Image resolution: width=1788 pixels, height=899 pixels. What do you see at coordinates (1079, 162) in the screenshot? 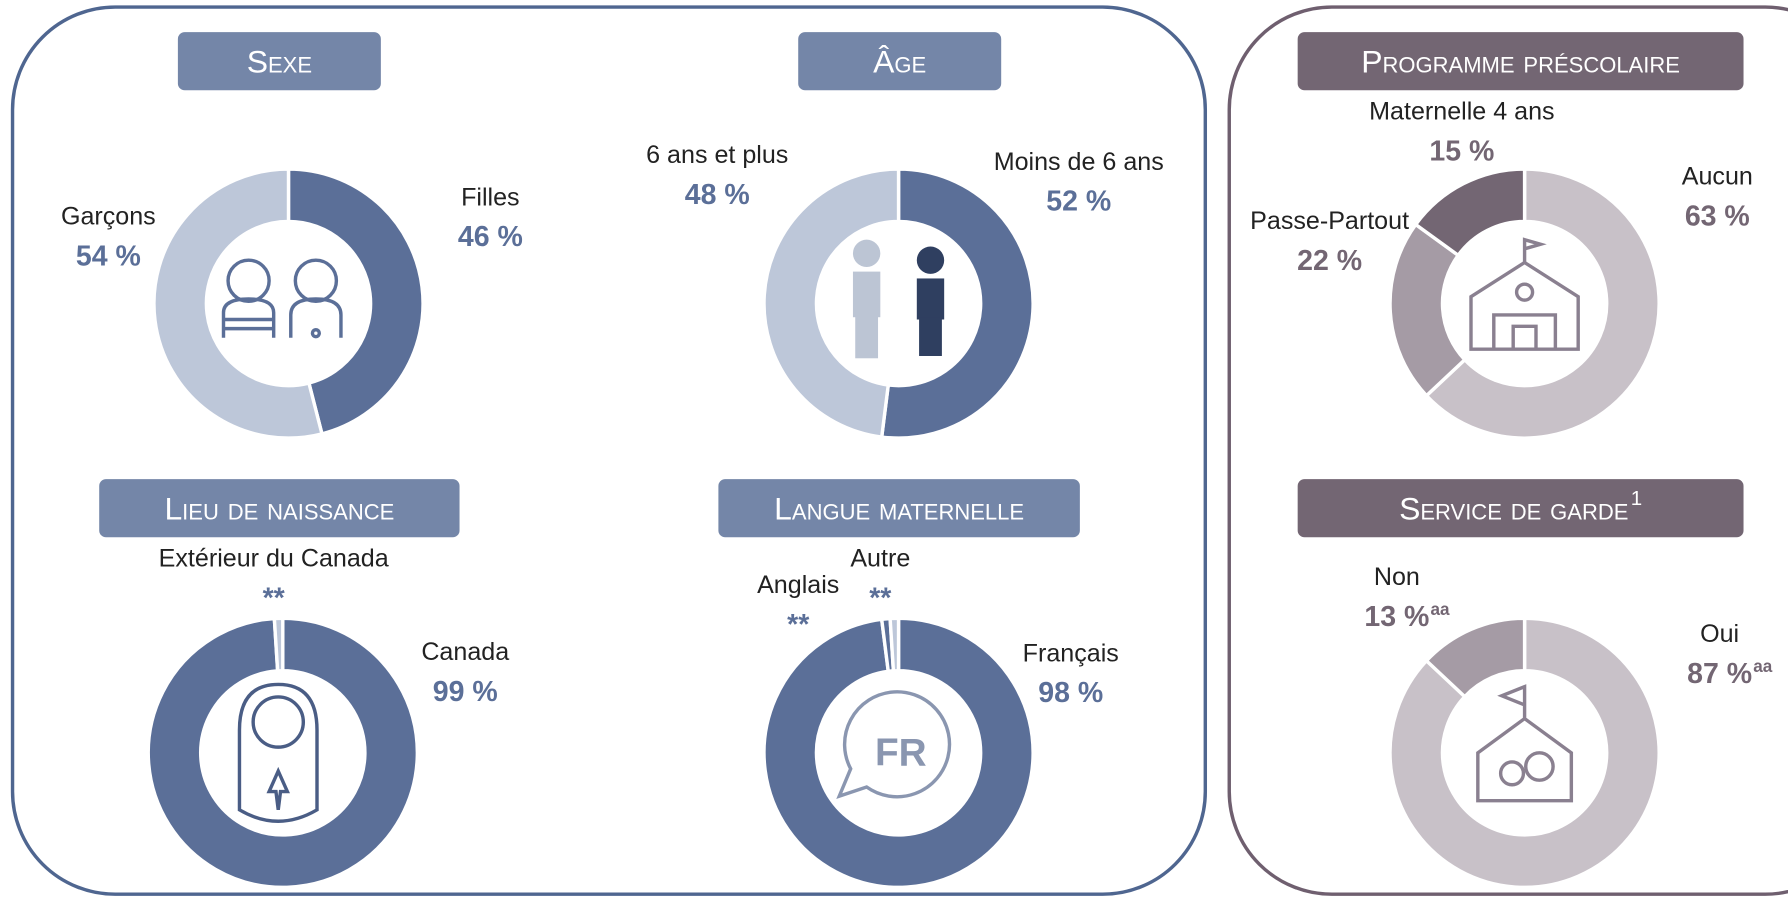
I see `slice-label: Moins de 6 ans` at bounding box center [1079, 162].